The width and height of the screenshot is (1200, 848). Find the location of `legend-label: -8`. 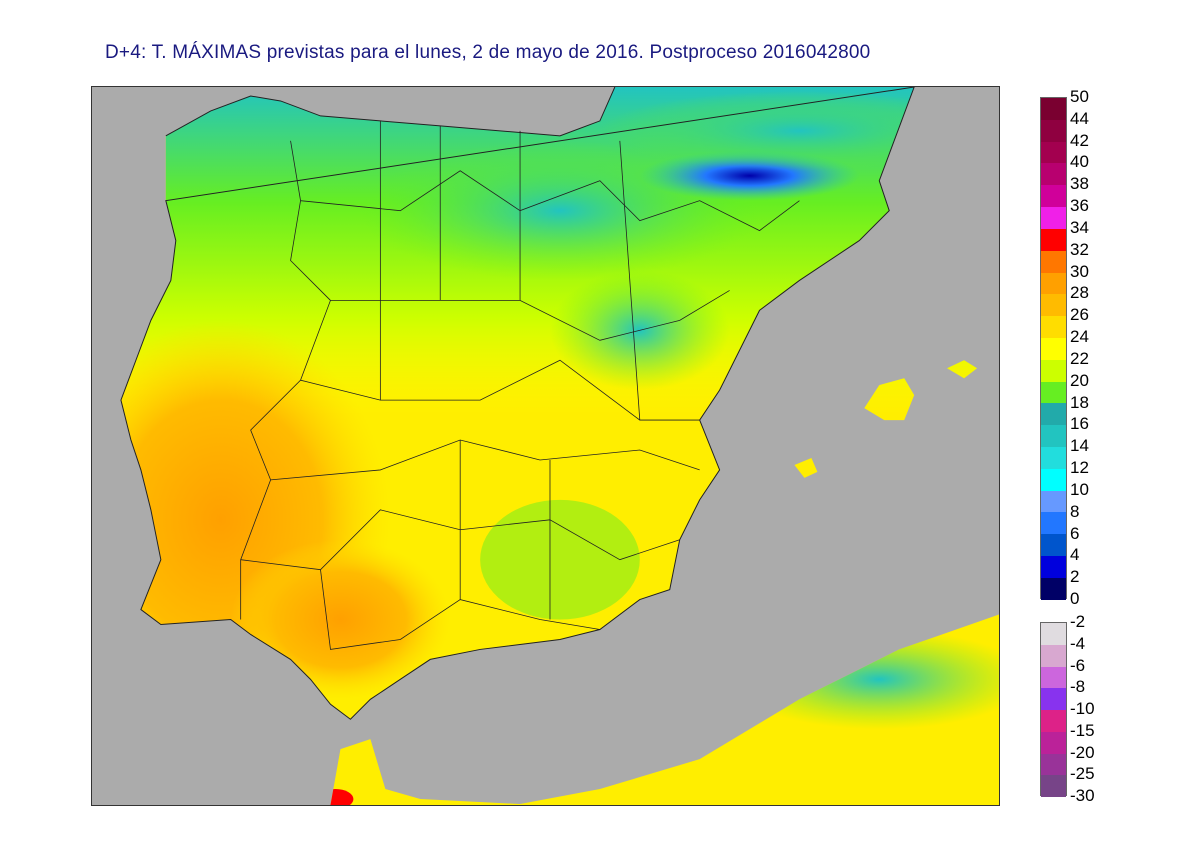

legend-label: -8 is located at coordinates (1078, 687).